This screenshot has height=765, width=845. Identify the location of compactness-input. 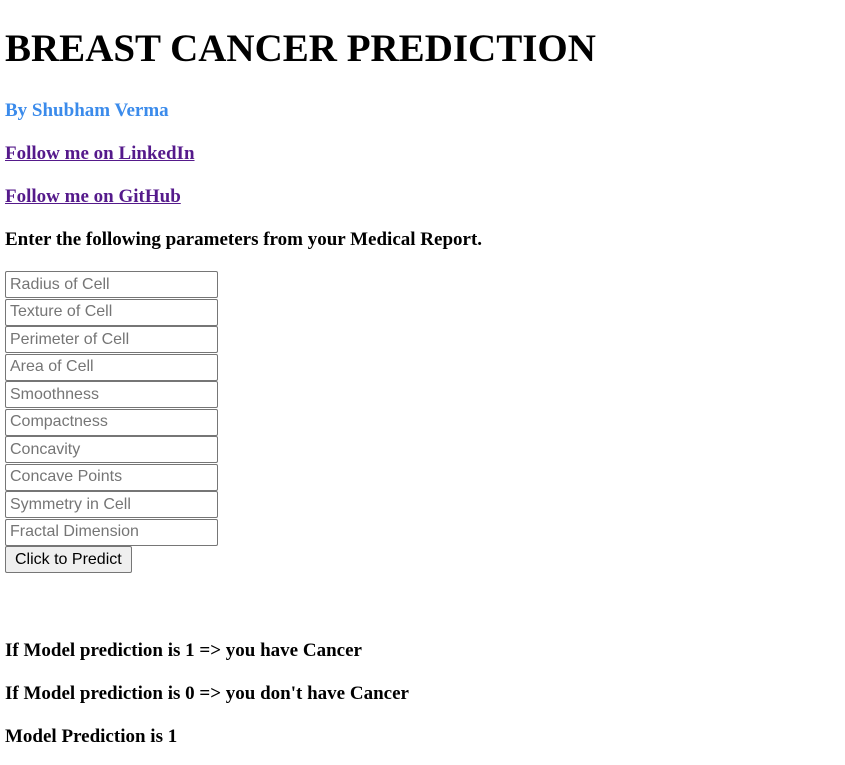
(111, 422).